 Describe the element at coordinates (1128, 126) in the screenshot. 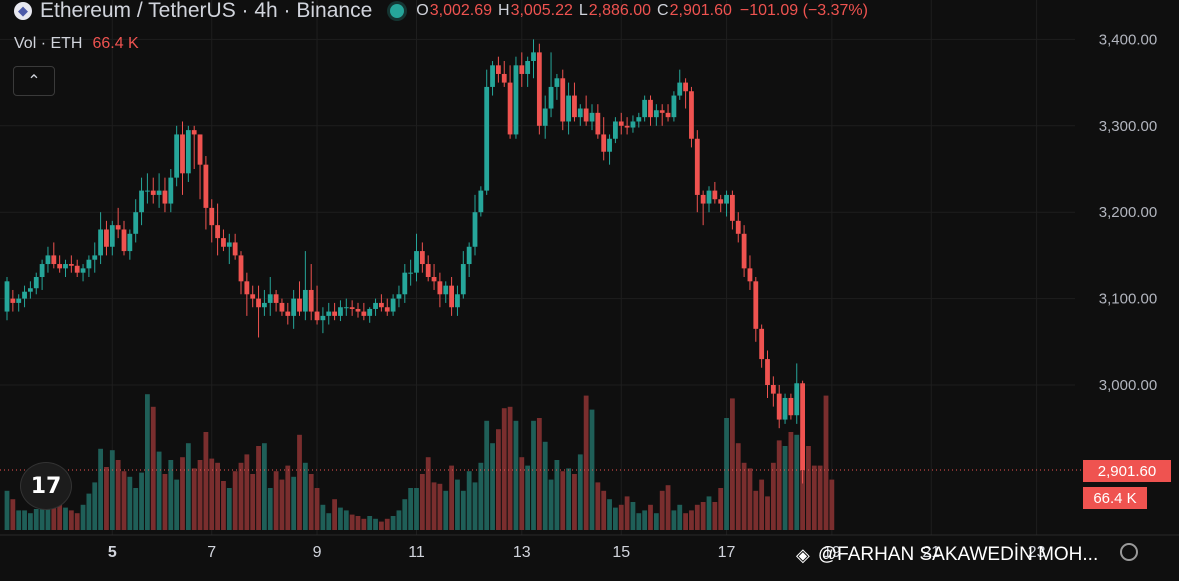

I see `y-tick-label: 3,300.00` at that location.